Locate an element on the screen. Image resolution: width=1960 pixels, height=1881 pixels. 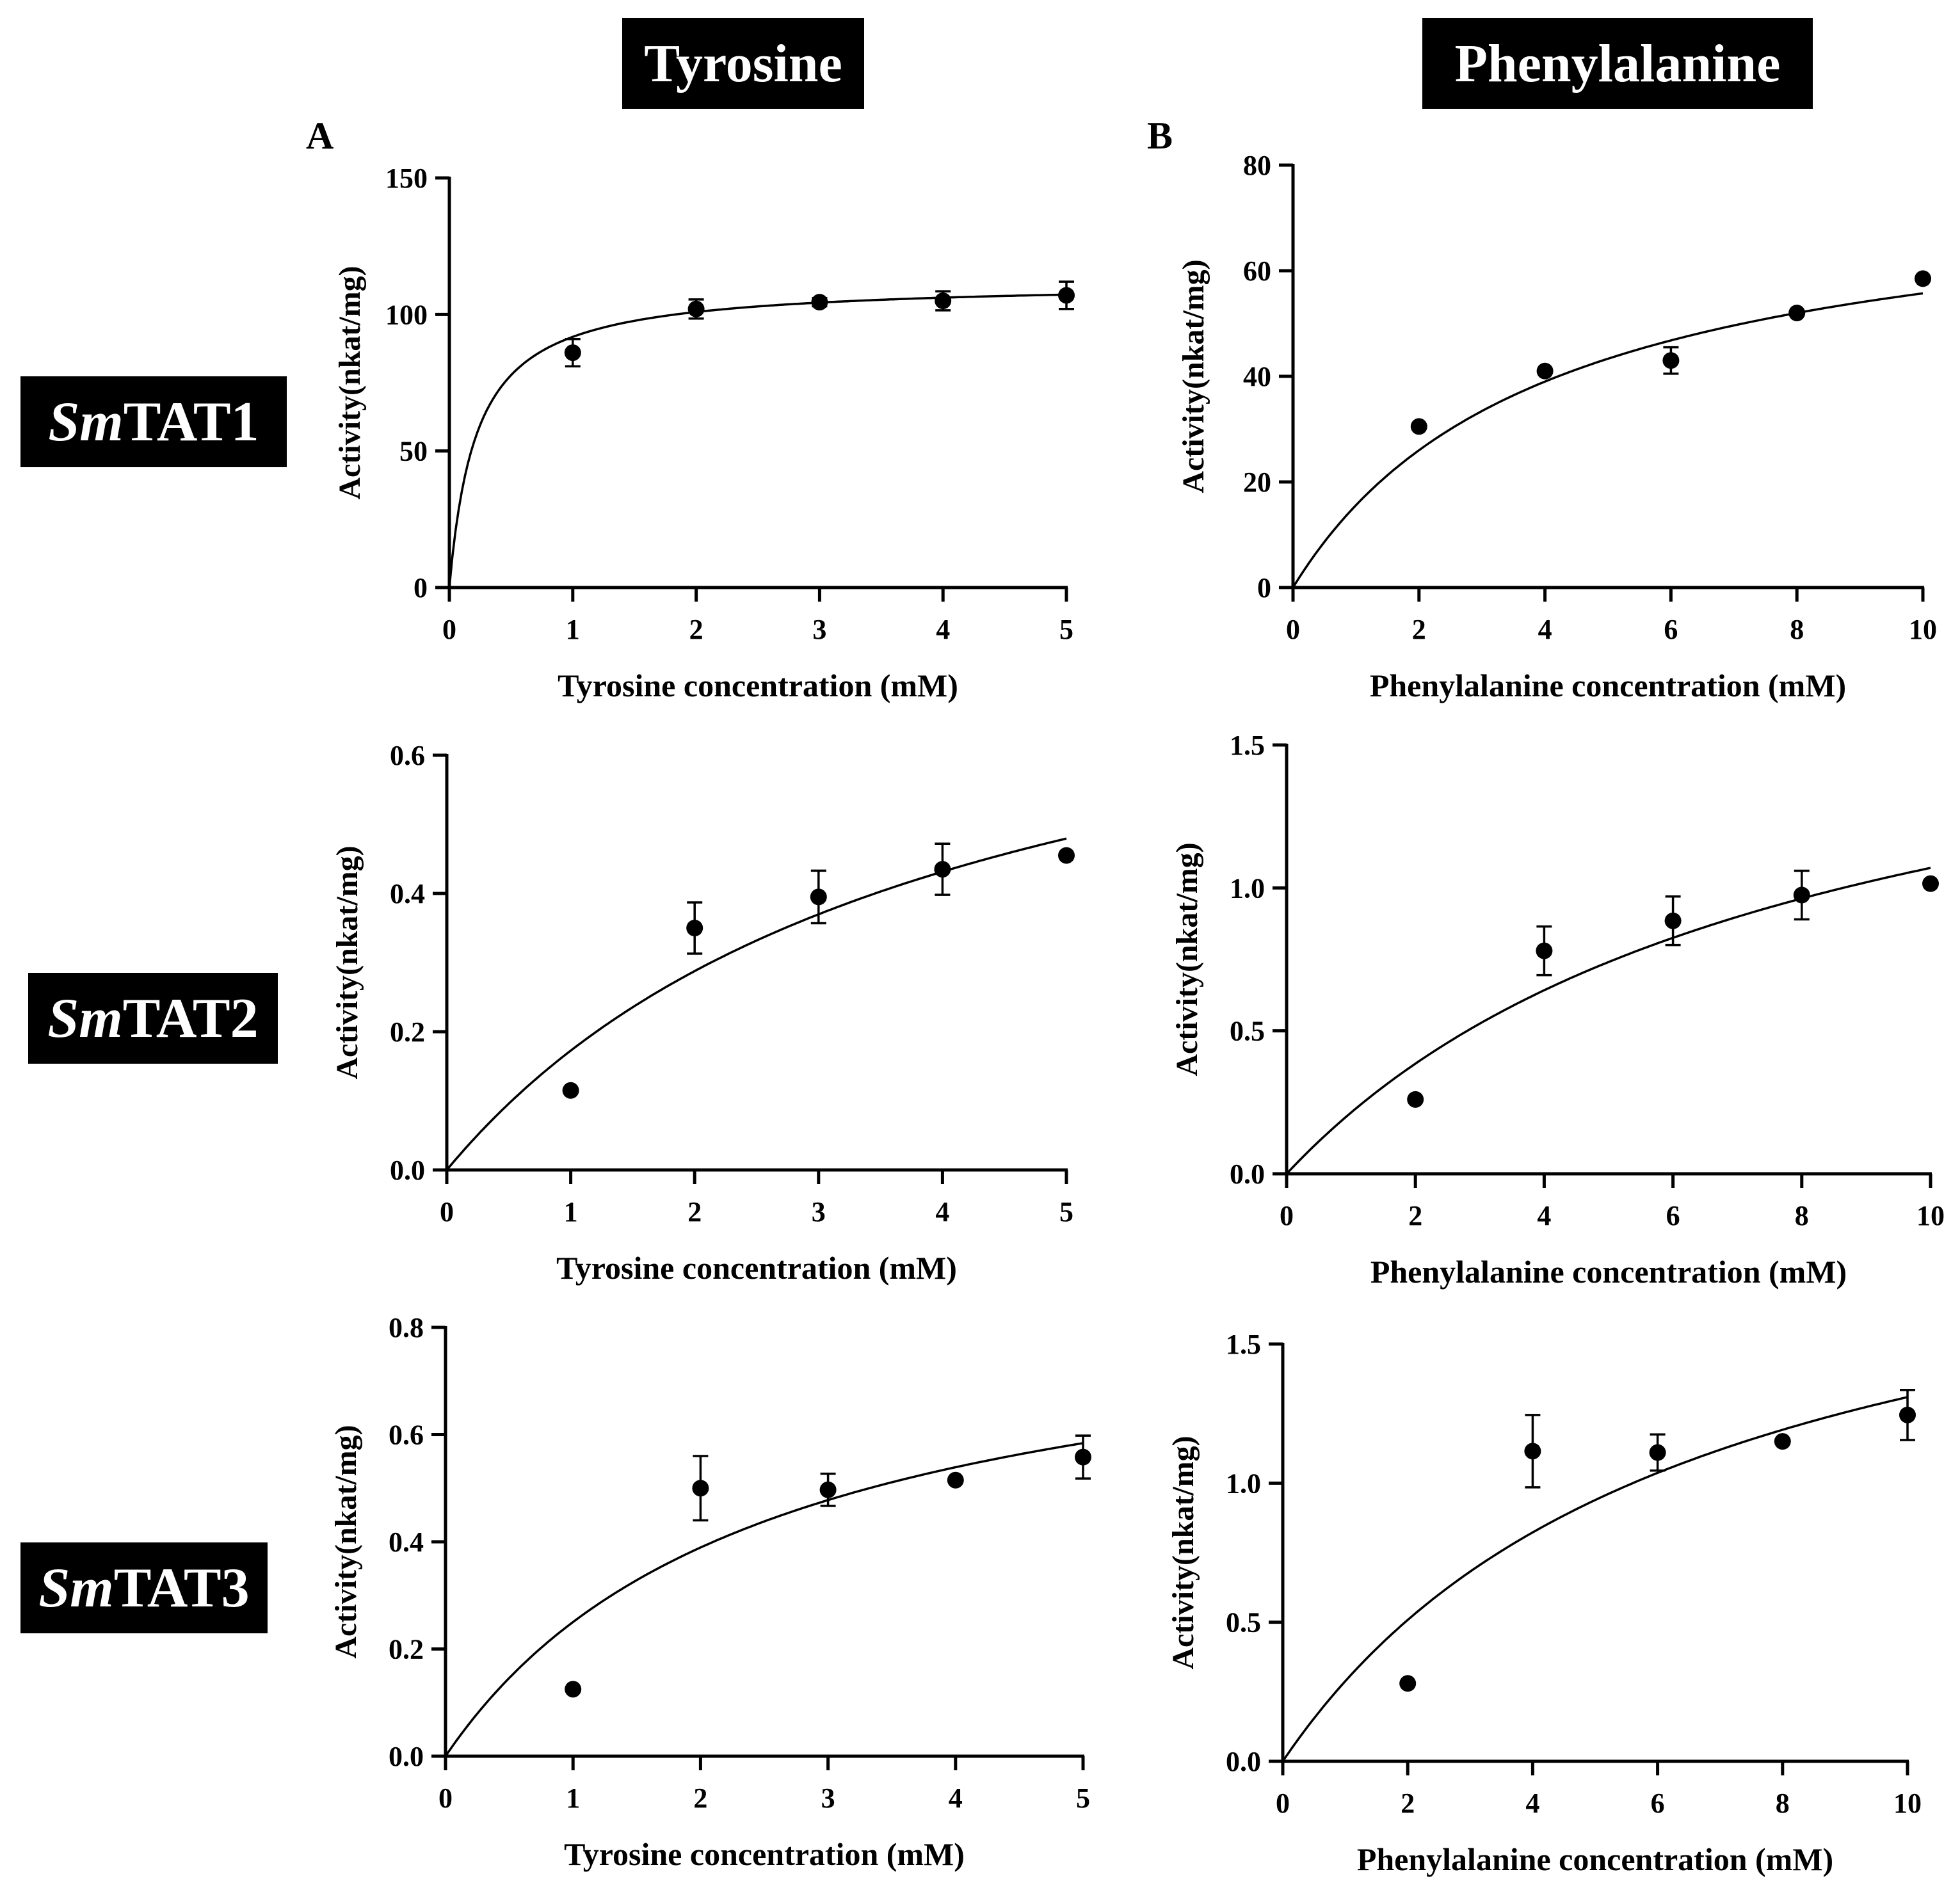
column-header-phenylalanine: Phenylalanine is located at coordinates (1618, 63).